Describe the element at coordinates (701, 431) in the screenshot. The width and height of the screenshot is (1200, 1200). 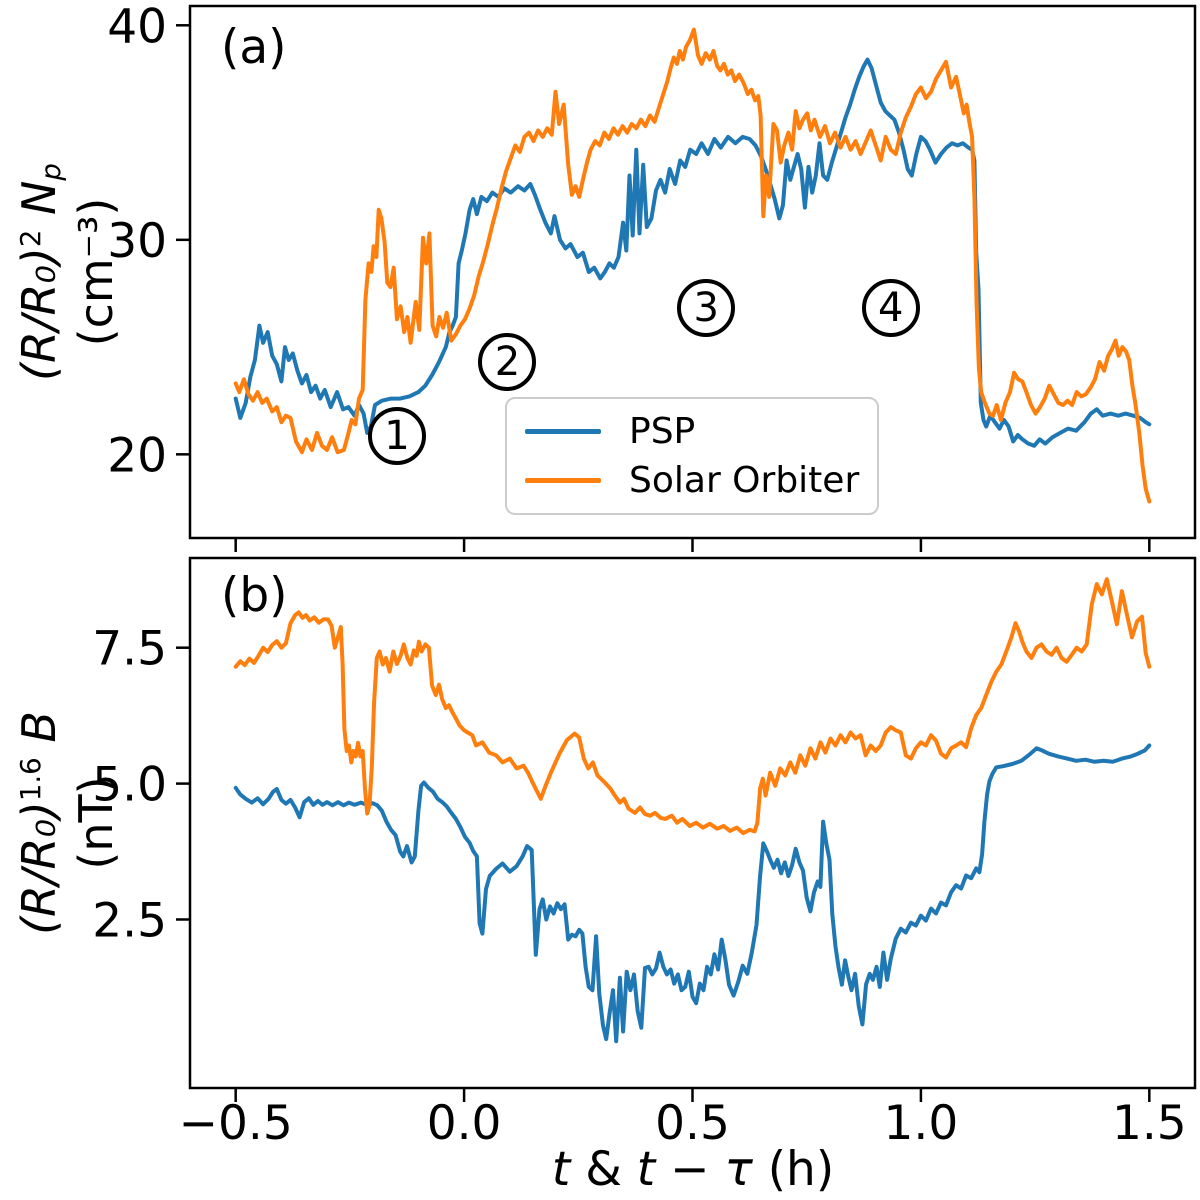
I see `legend-item-psp: PSP` at that location.